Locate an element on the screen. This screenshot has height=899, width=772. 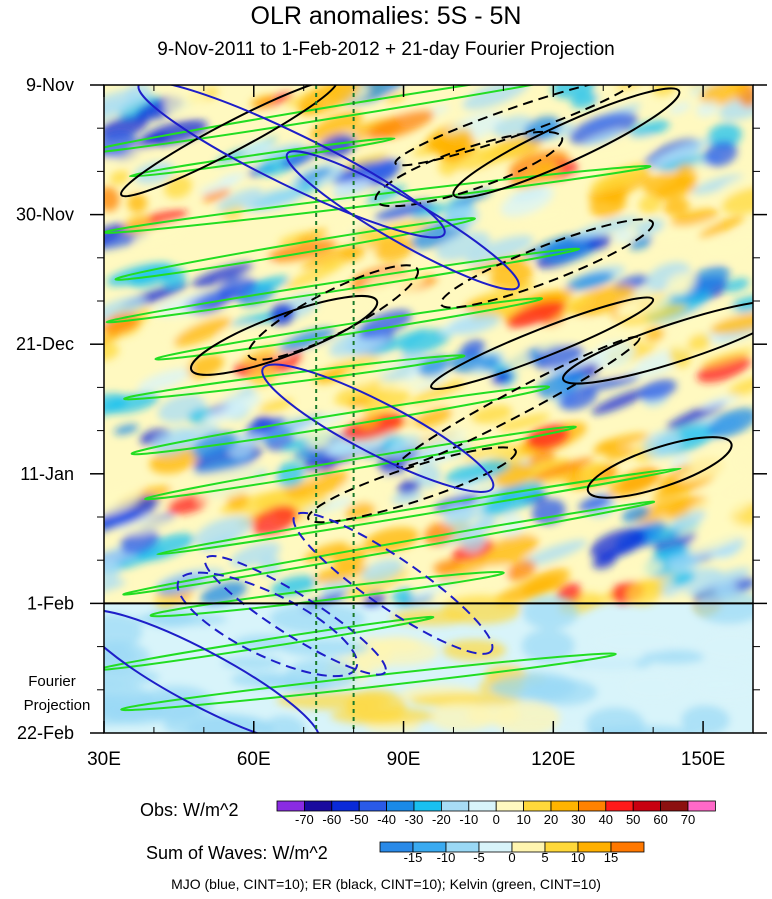
projection-label-line2: Projection is located at coordinates (57, 705).